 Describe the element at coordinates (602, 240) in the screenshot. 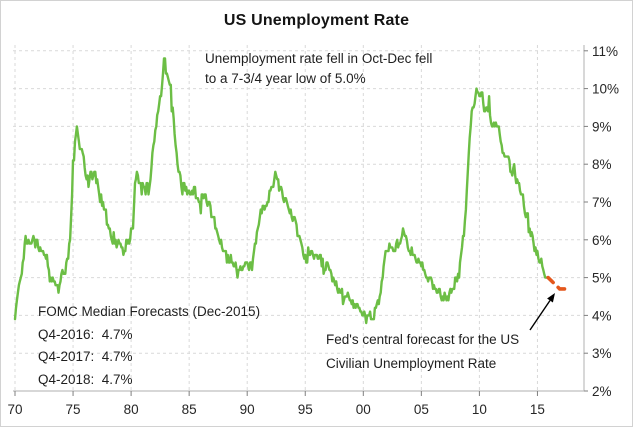

I see `y-tick-label: 6%` at that location.